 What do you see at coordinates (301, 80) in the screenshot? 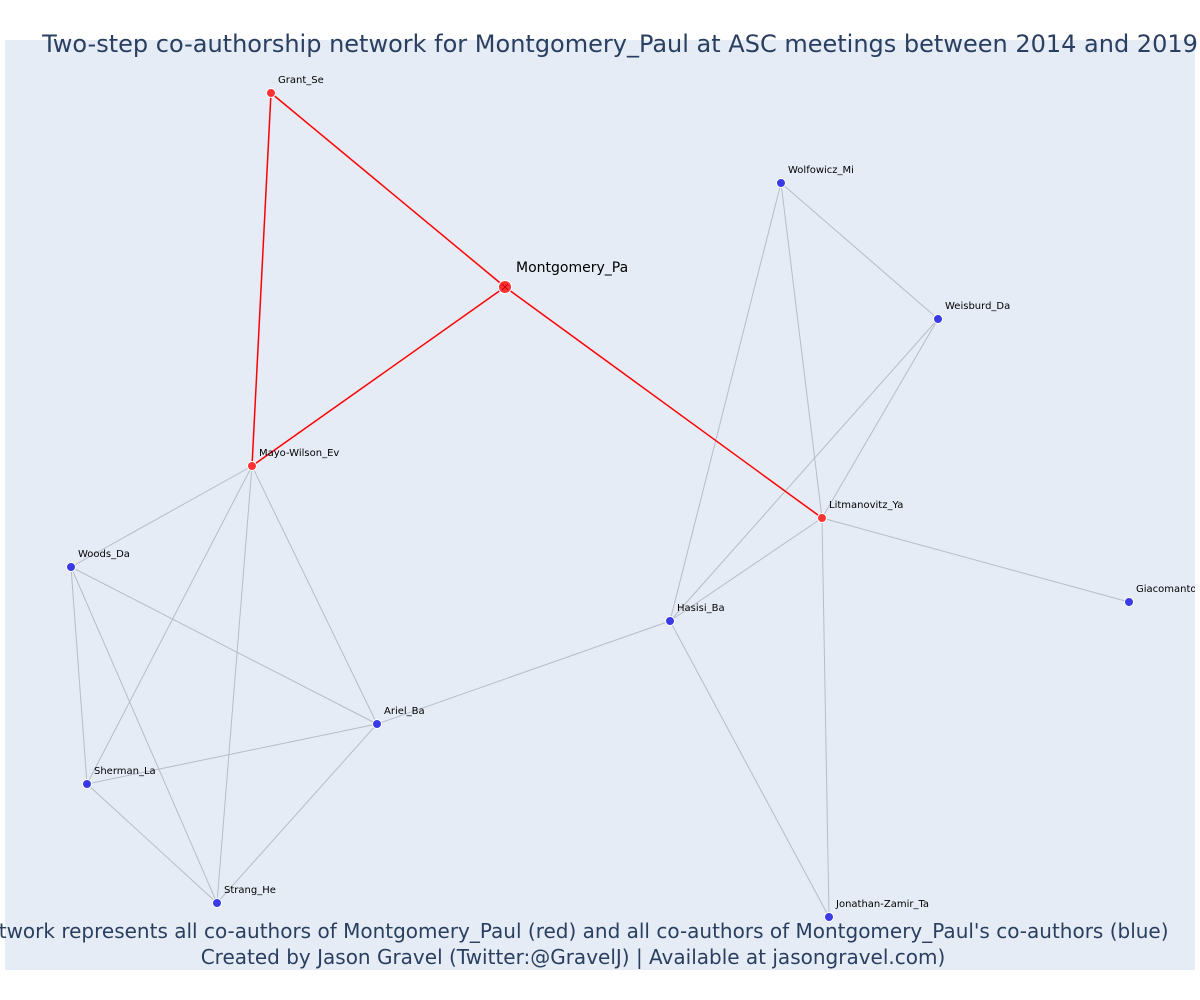
I see `node-label-grant: Grant_Se` at bounding box center [301, 80].